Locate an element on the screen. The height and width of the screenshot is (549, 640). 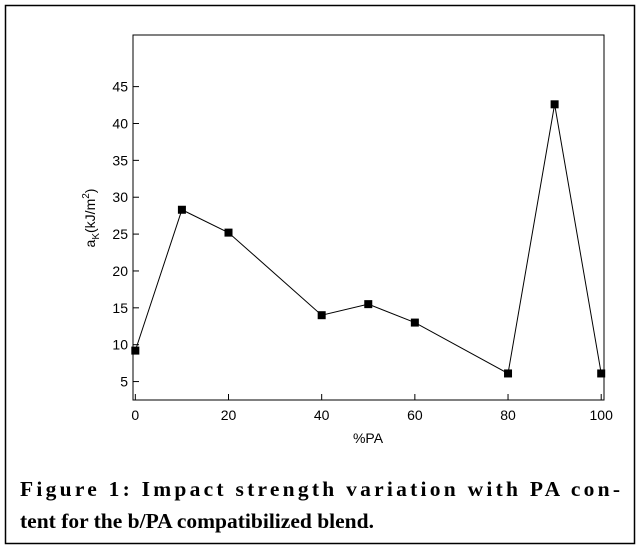
y-tick-label: 35 is located at coordinates (120, 160).